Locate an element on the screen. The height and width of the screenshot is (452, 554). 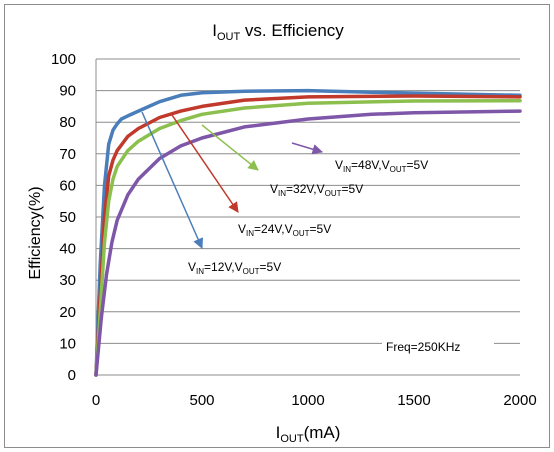
y-tick-label: 50 is located at coordinates (67, 217).